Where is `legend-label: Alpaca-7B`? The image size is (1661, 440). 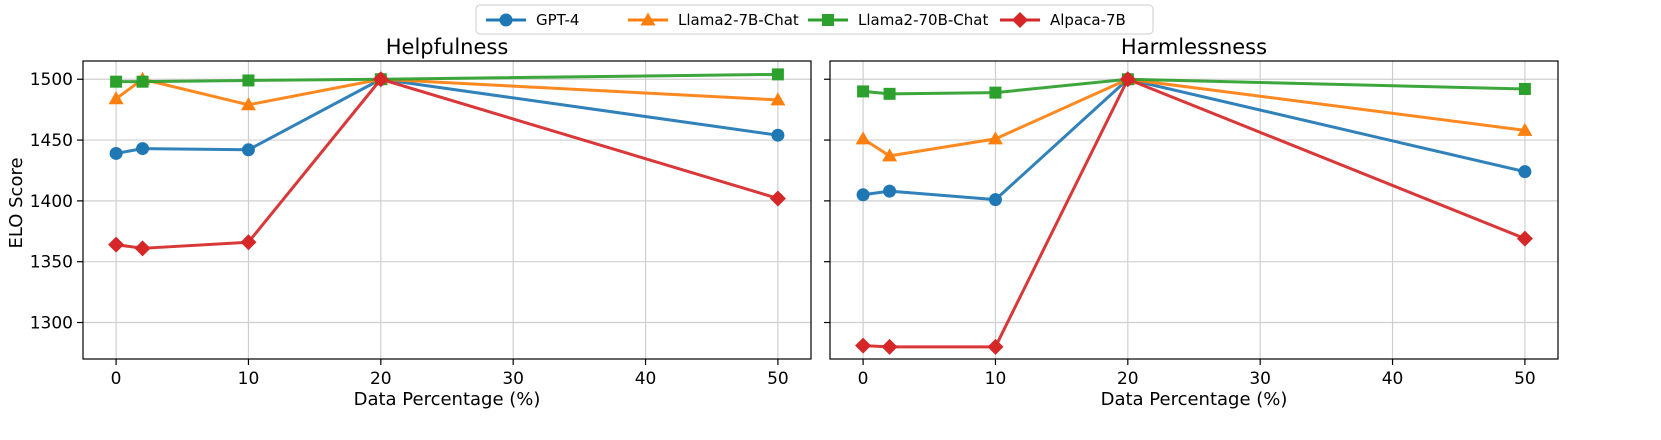 legend-label: Alpaca-7B is located at coordinates (1088, 20).